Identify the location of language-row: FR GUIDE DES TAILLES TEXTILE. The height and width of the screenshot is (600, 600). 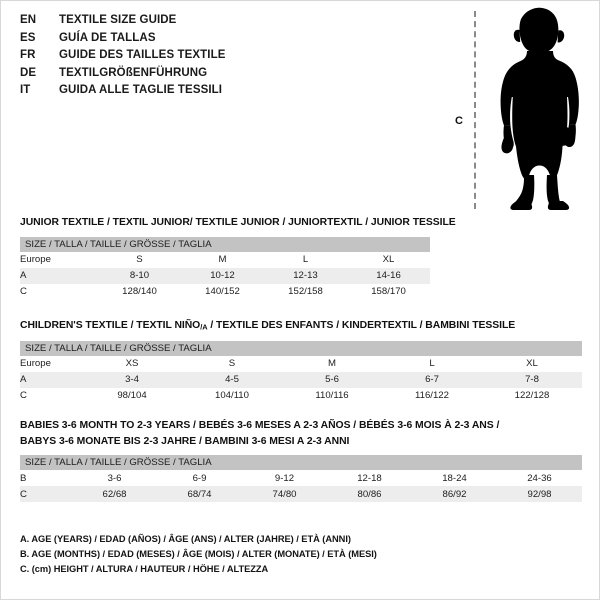
(123, 58).